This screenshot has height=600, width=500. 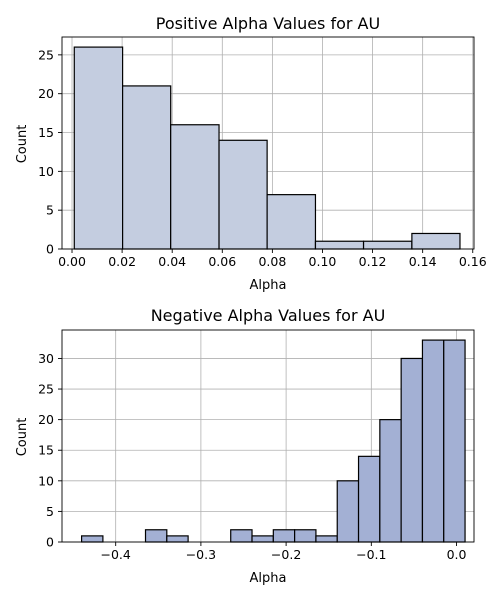 I want to click on x-tick-label: 0.10, so click(x=323, y=261).